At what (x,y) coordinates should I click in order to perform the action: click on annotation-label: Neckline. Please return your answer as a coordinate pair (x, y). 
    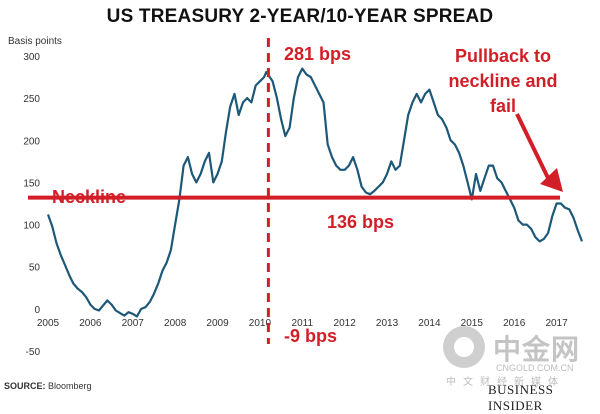
    Looking at the image, I should click on (89, 197).